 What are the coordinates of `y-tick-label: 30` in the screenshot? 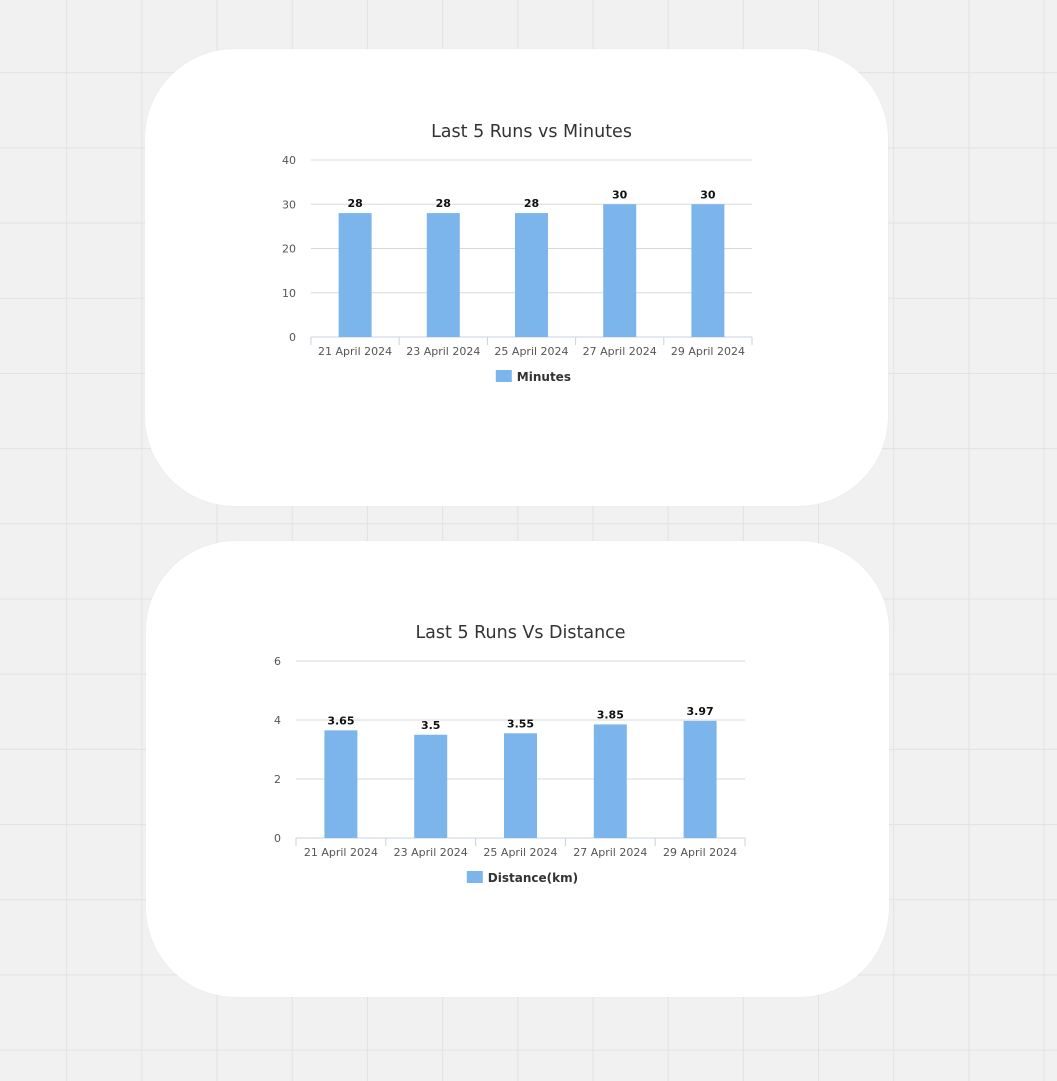 It's located at (289, 204).